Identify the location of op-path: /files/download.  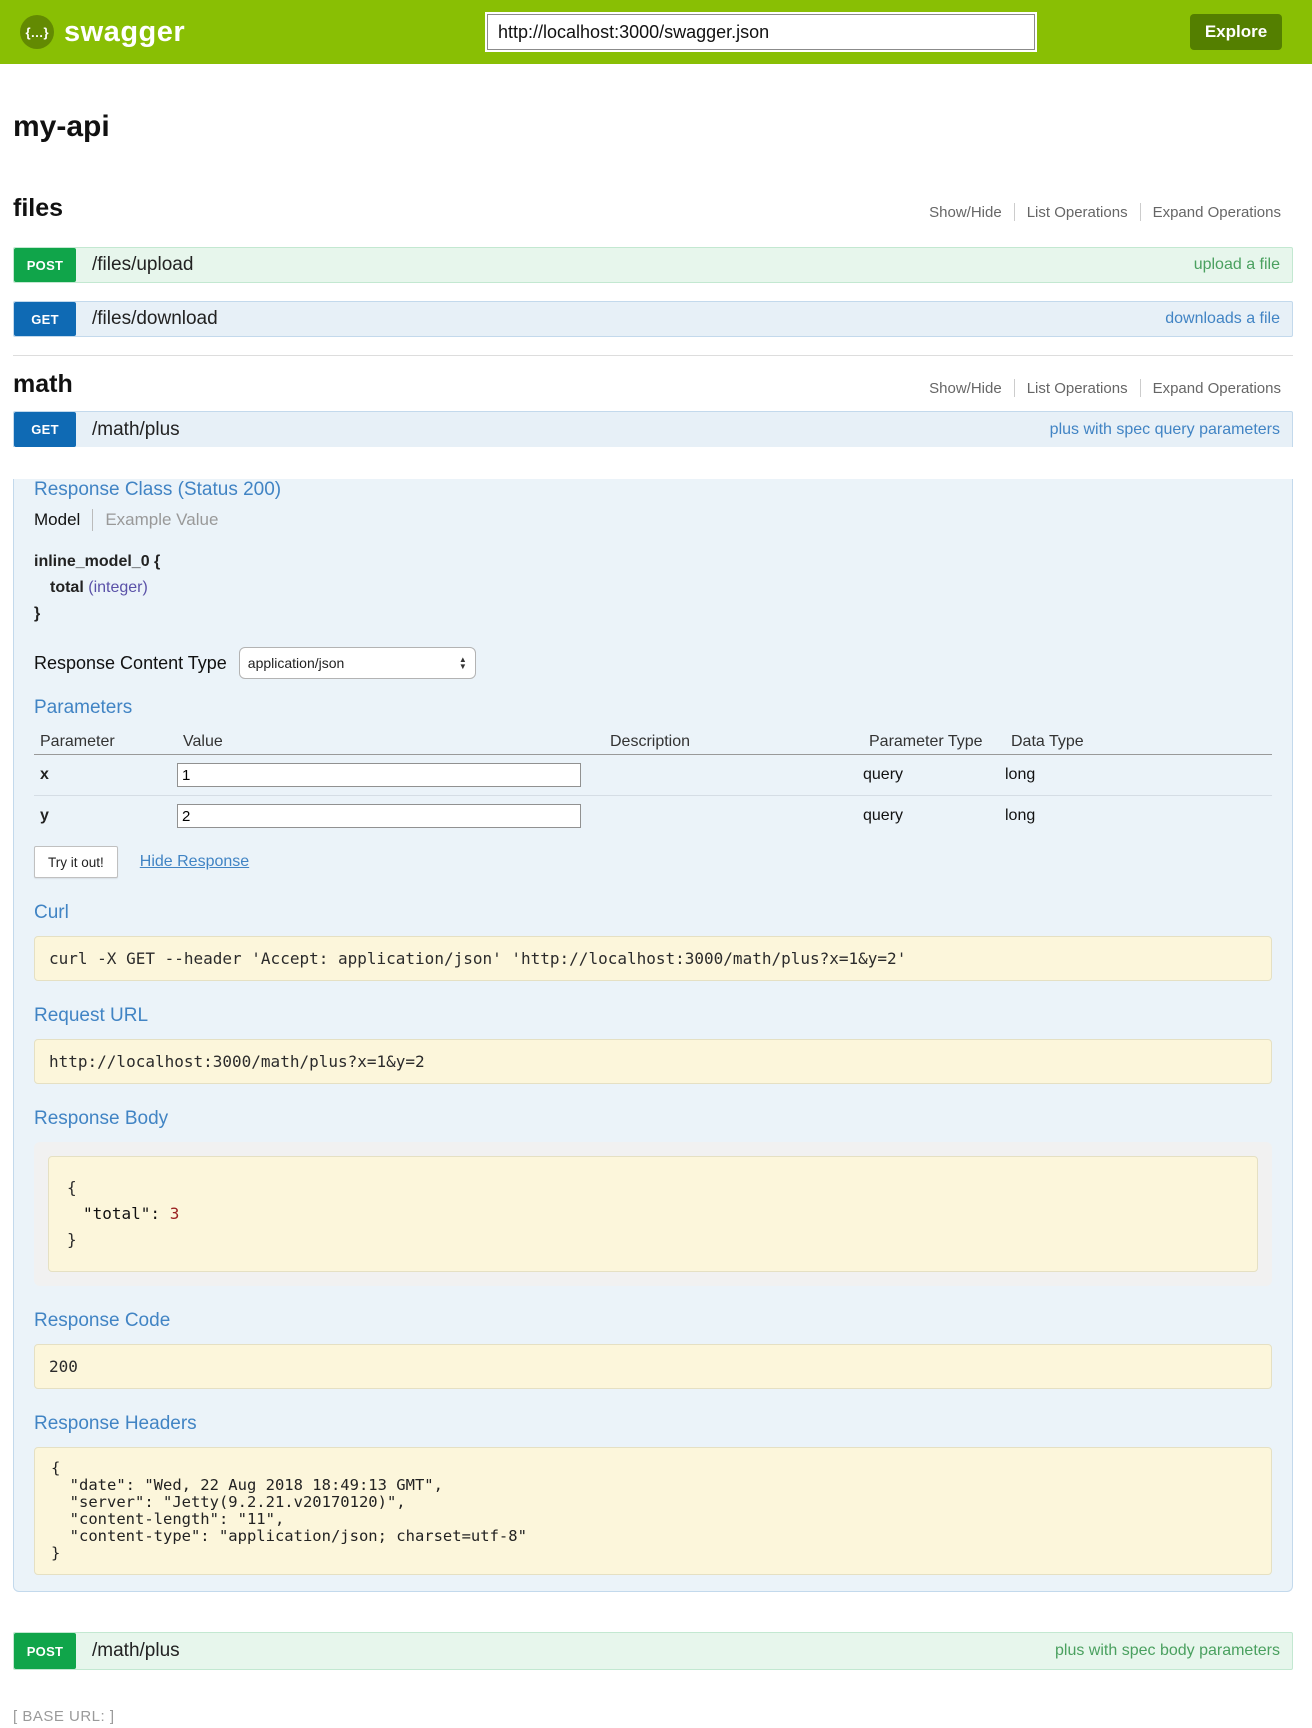
(155, 318).